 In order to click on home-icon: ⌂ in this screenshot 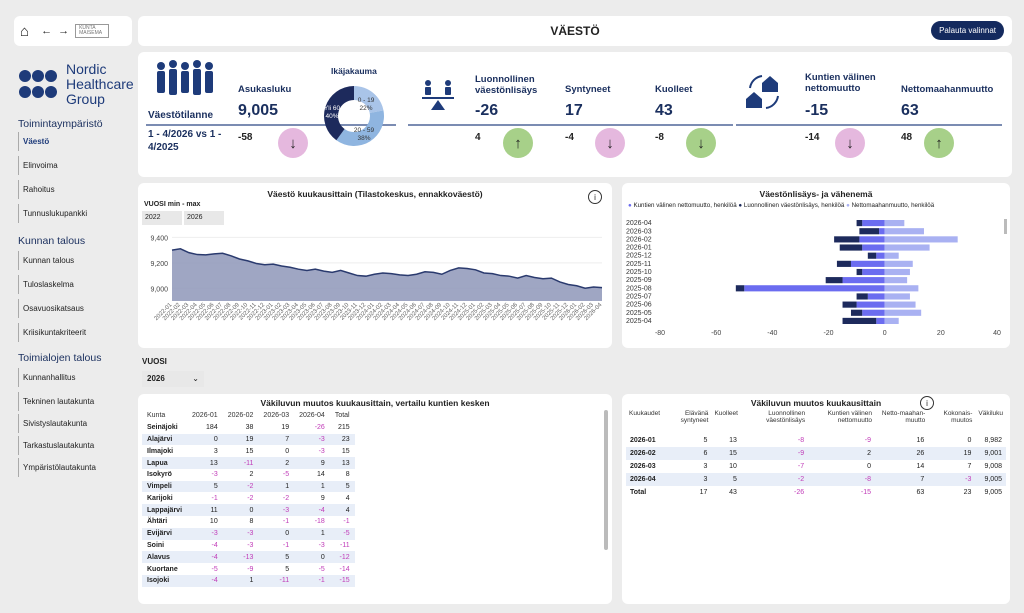, I will do `click(25, 31)`.